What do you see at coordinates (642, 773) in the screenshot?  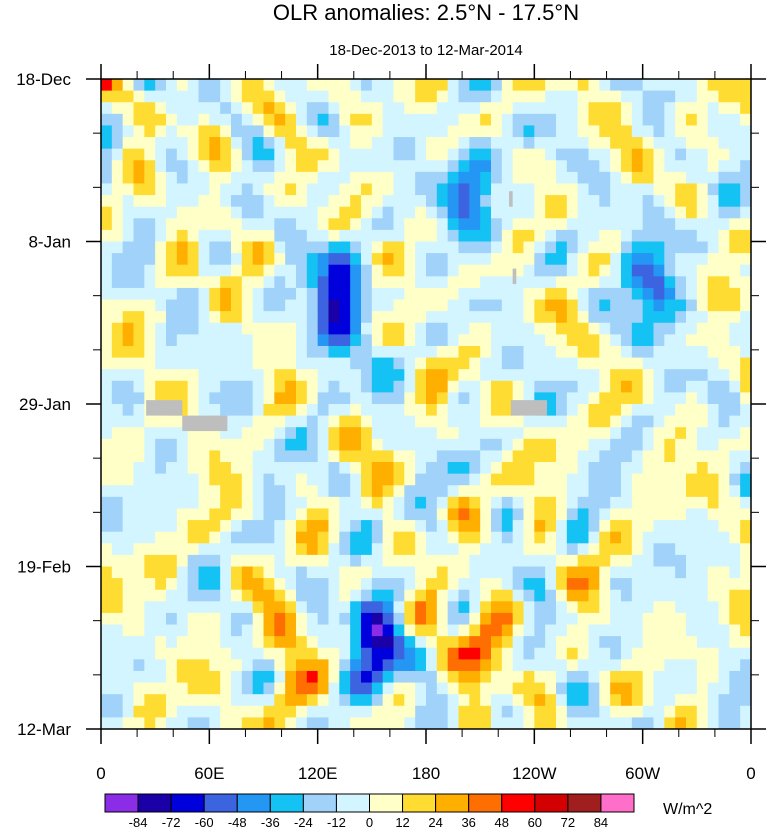 I see `x-tick-label: 60W` at bounding box center [642, 773].